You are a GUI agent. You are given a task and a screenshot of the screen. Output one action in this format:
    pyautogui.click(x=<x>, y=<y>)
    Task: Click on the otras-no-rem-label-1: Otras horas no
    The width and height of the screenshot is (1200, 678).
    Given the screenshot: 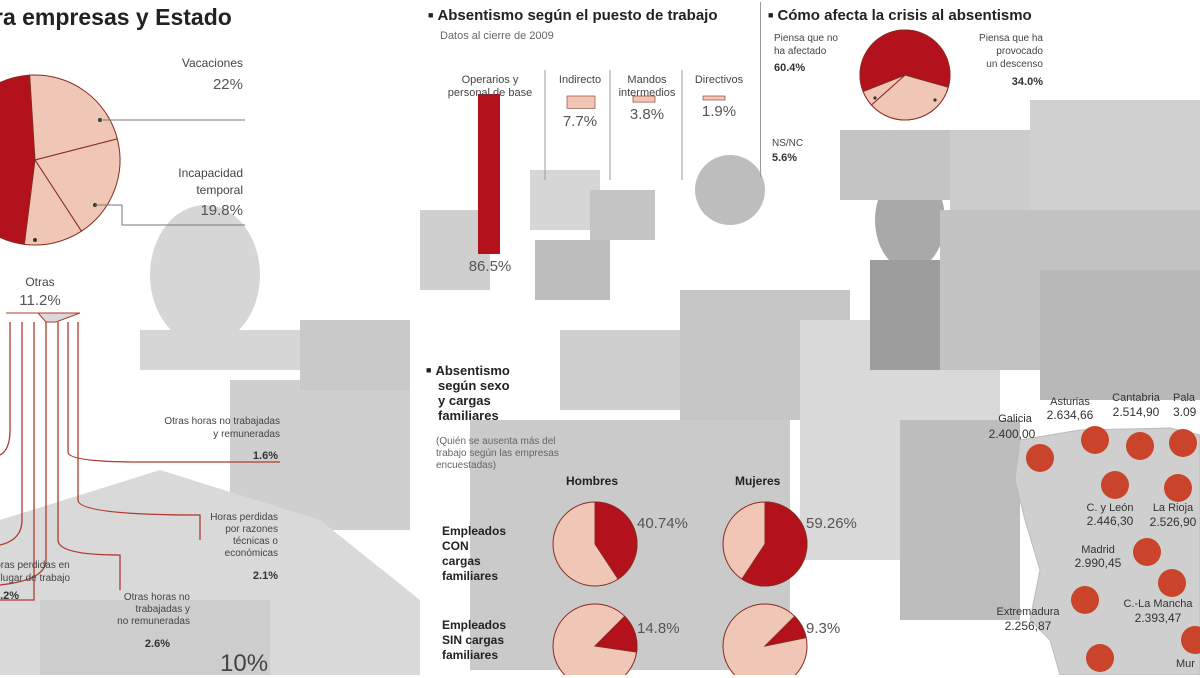 What is the action you would take?
    pyautogui.click(x=156, y=597)
    